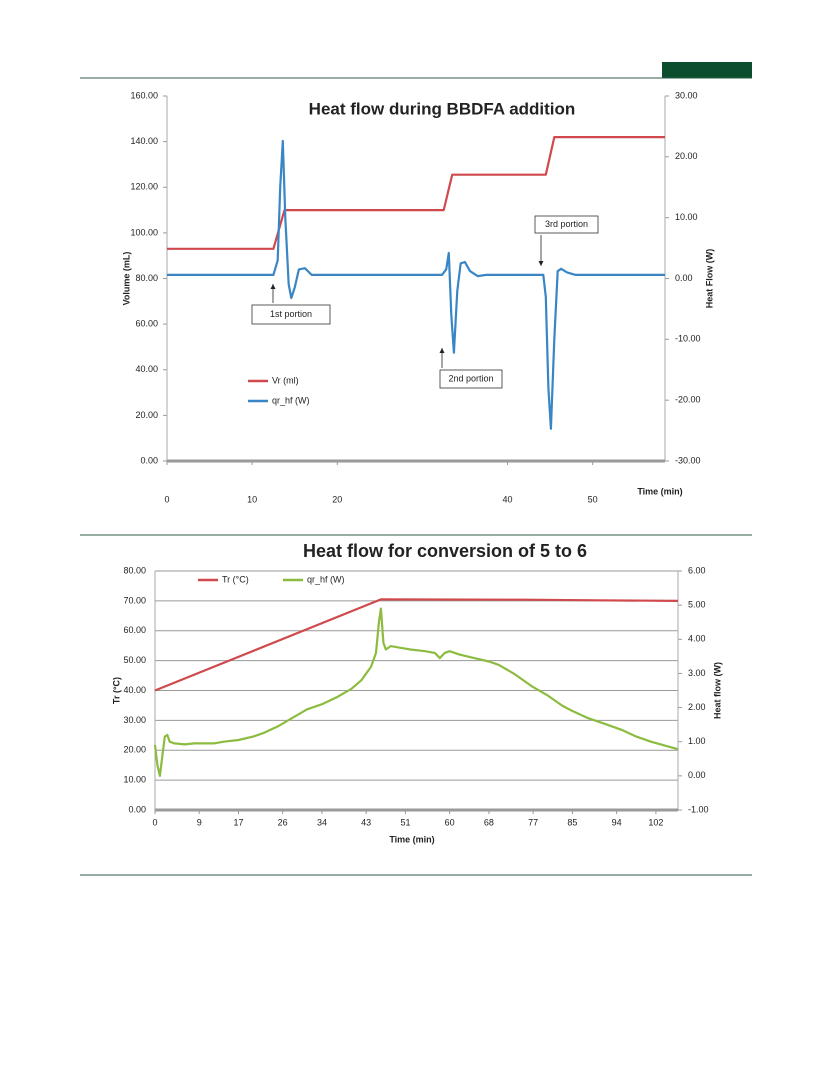 The width and height of the screenshot is (833, 1091). Describe the element at coordinates (134, 780) in the screenshot. I see `y-tick-label: 10.00` at that location.